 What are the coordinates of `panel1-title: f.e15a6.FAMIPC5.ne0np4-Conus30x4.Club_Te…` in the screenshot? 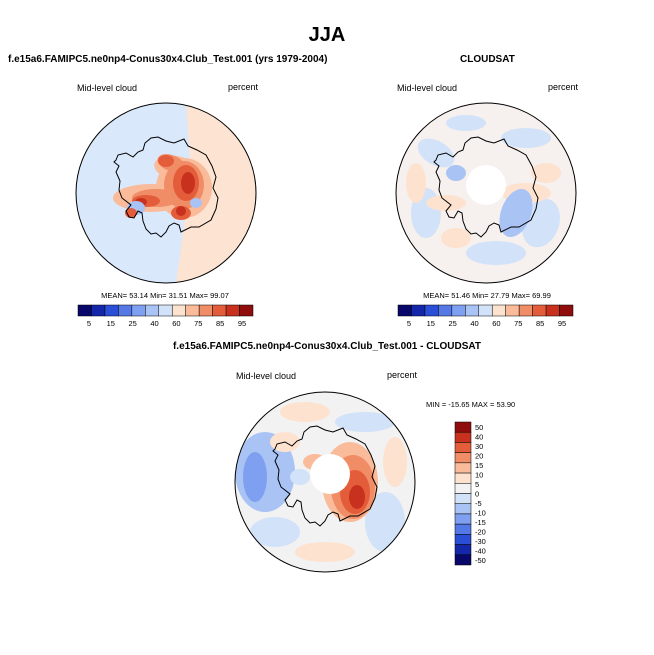 It's located at (168, 59).